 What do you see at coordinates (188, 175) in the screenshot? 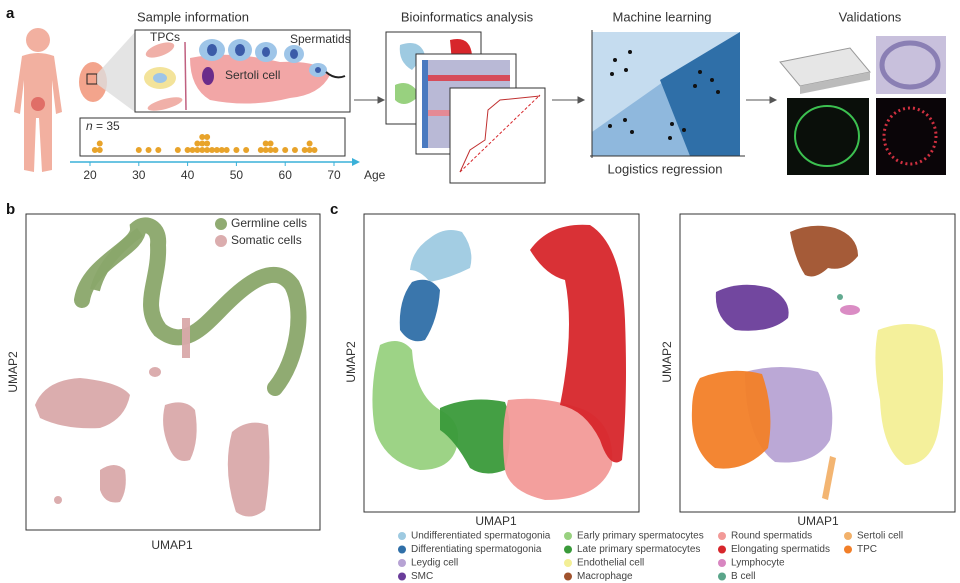
I see `x-tick-label: 40` at bounding box center [188, 175].